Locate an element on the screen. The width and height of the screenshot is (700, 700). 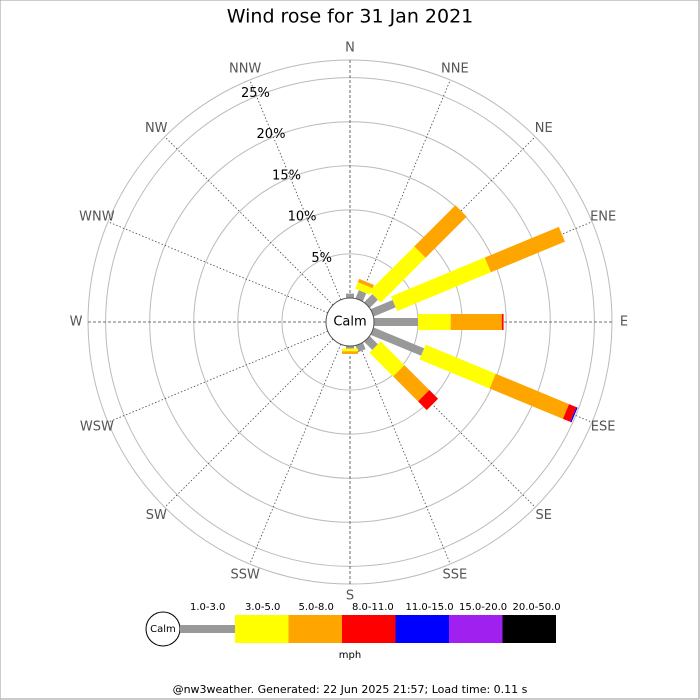
legend-label: 5.0-8.0 is located at coordinates (316, 607).